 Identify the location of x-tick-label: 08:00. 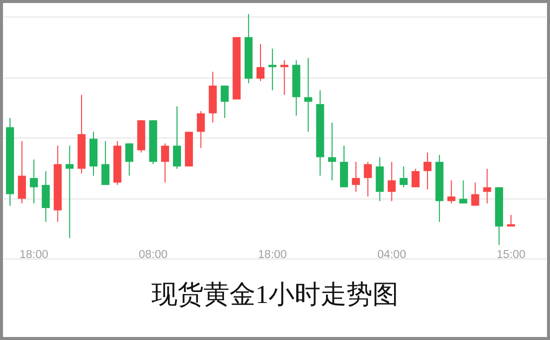
(153, 255).